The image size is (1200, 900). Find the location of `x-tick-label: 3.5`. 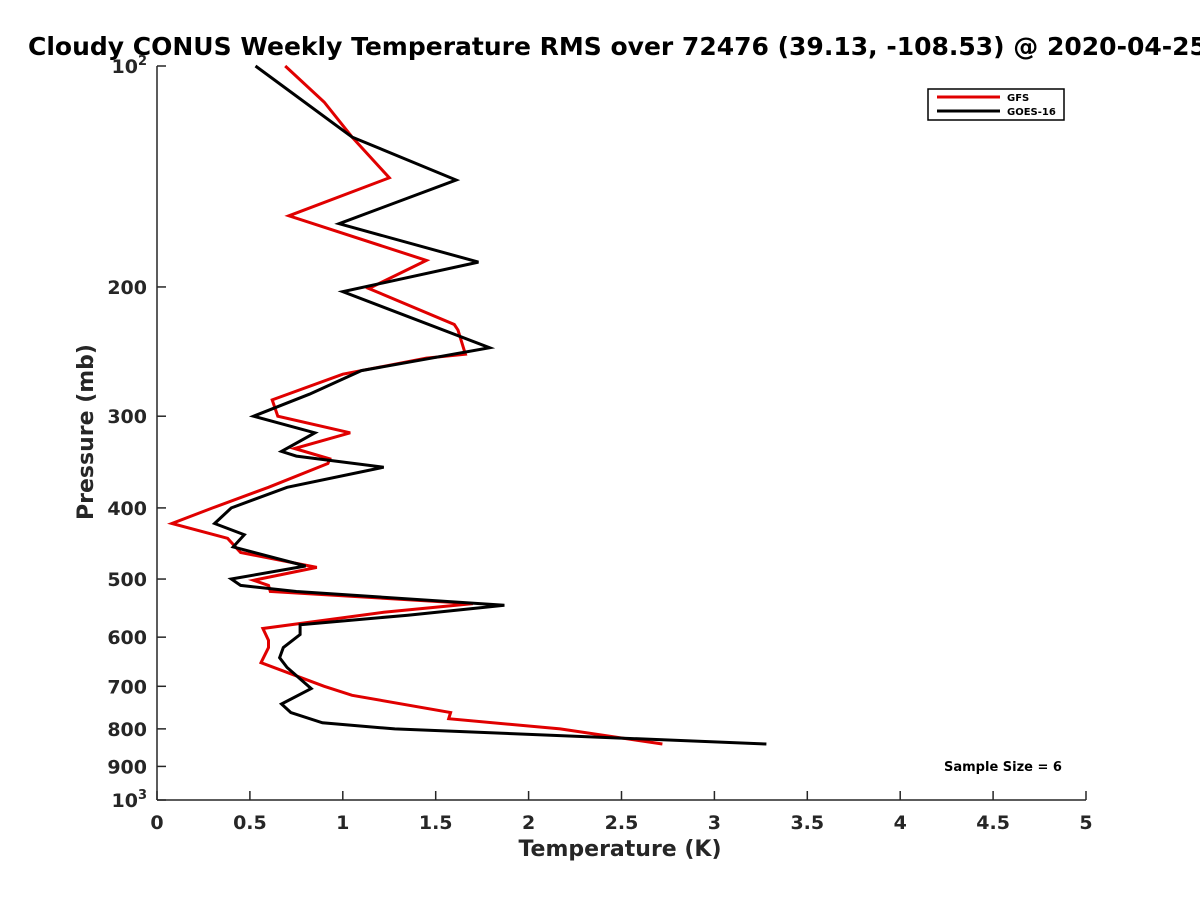

x-tick-label: 3.5 is located at coordinates (807, 823).